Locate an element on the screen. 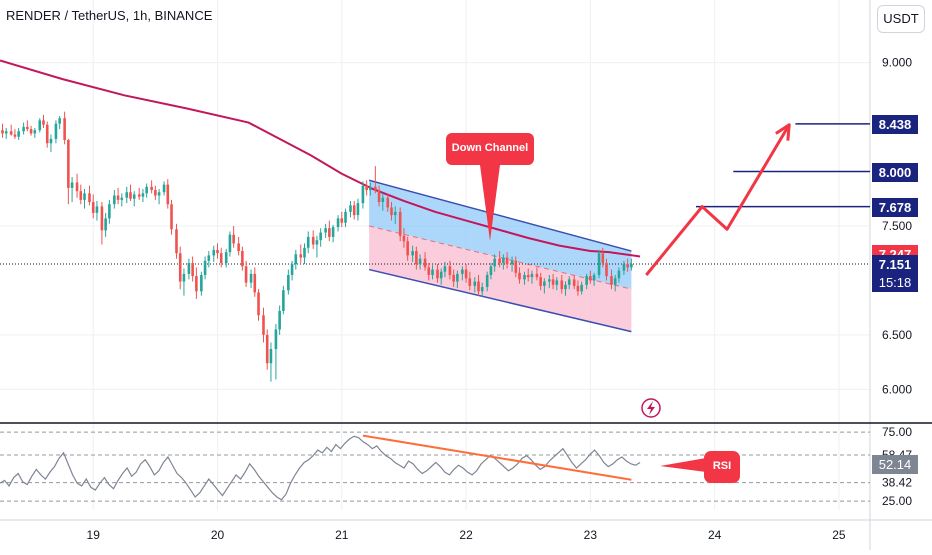 Image resolution: width=932 pixels, height=555 pixels. down-channel-label: Down Channel is located at coordinates (490, 148).